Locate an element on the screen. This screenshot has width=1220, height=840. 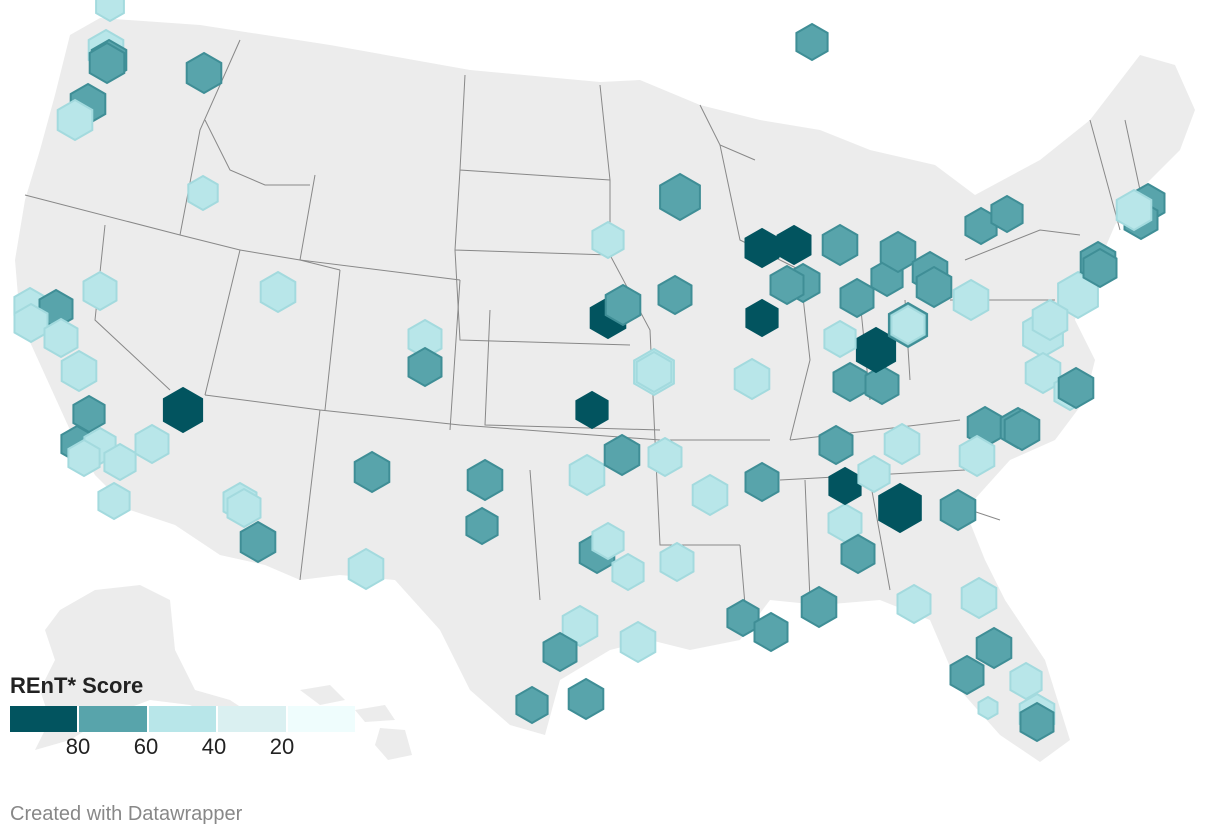
legend-tick-label: 80 is located at coordinates (78, 746).